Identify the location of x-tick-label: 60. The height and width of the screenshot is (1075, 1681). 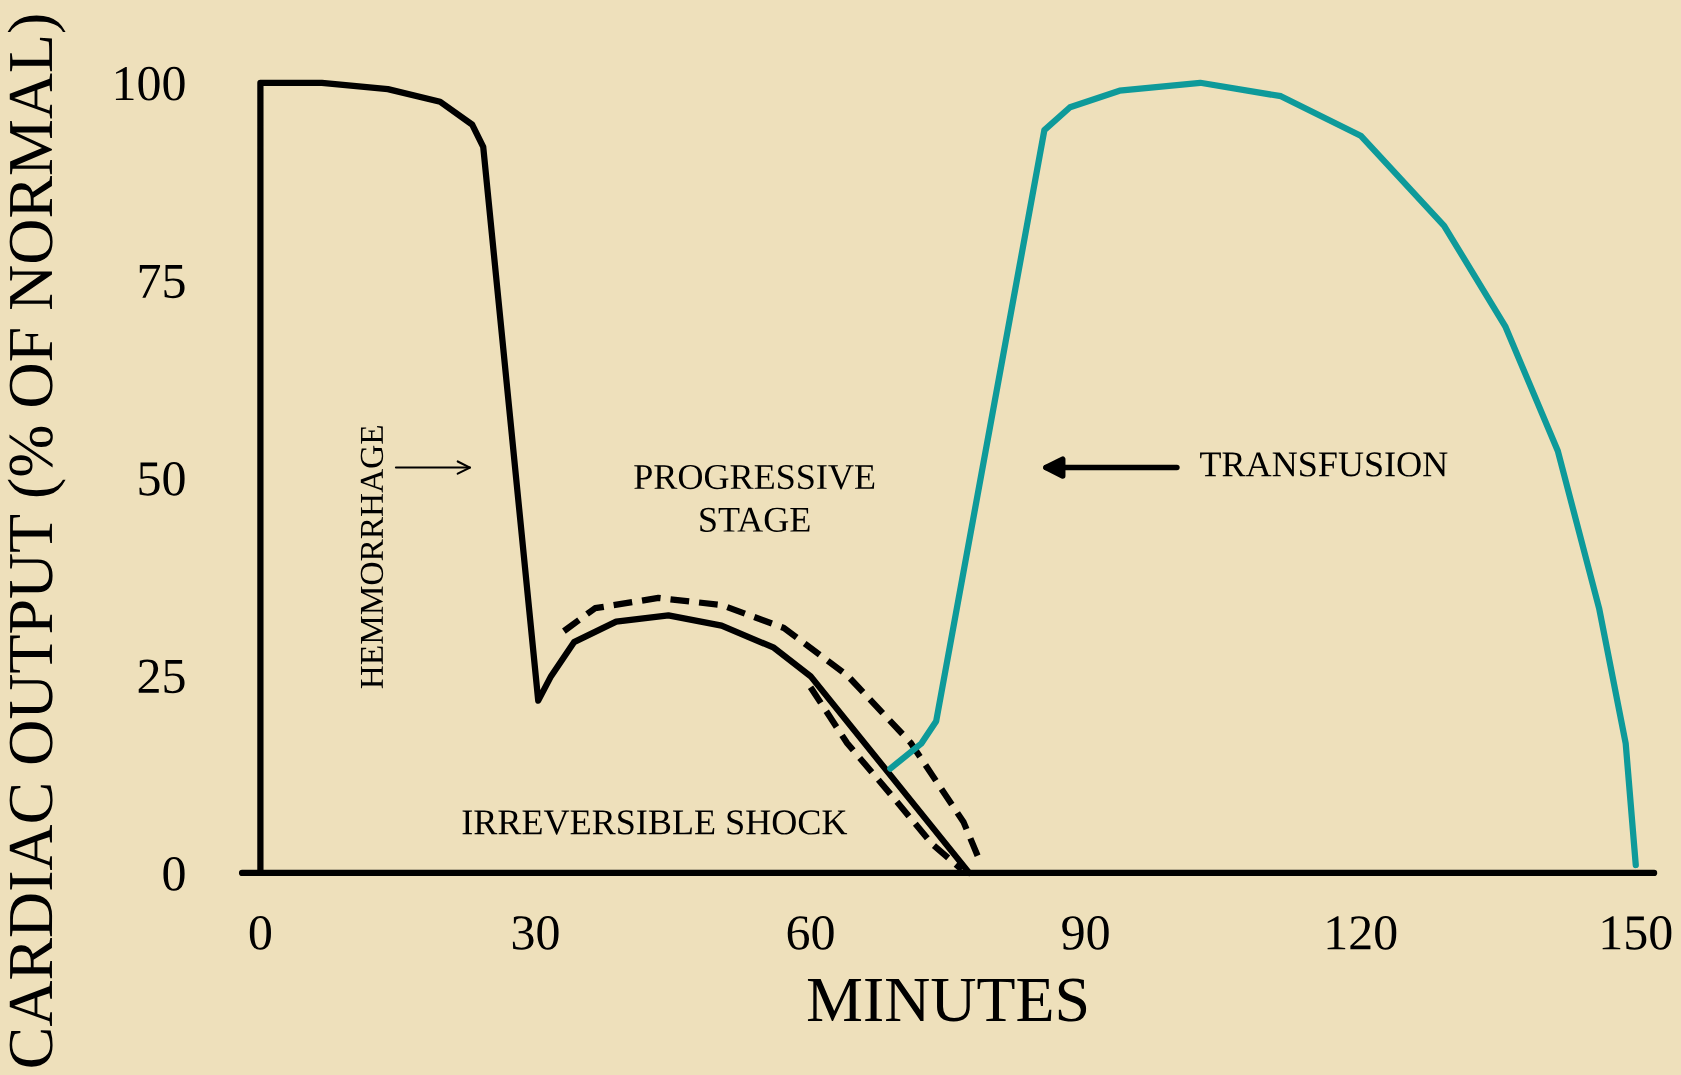
(810, 933).